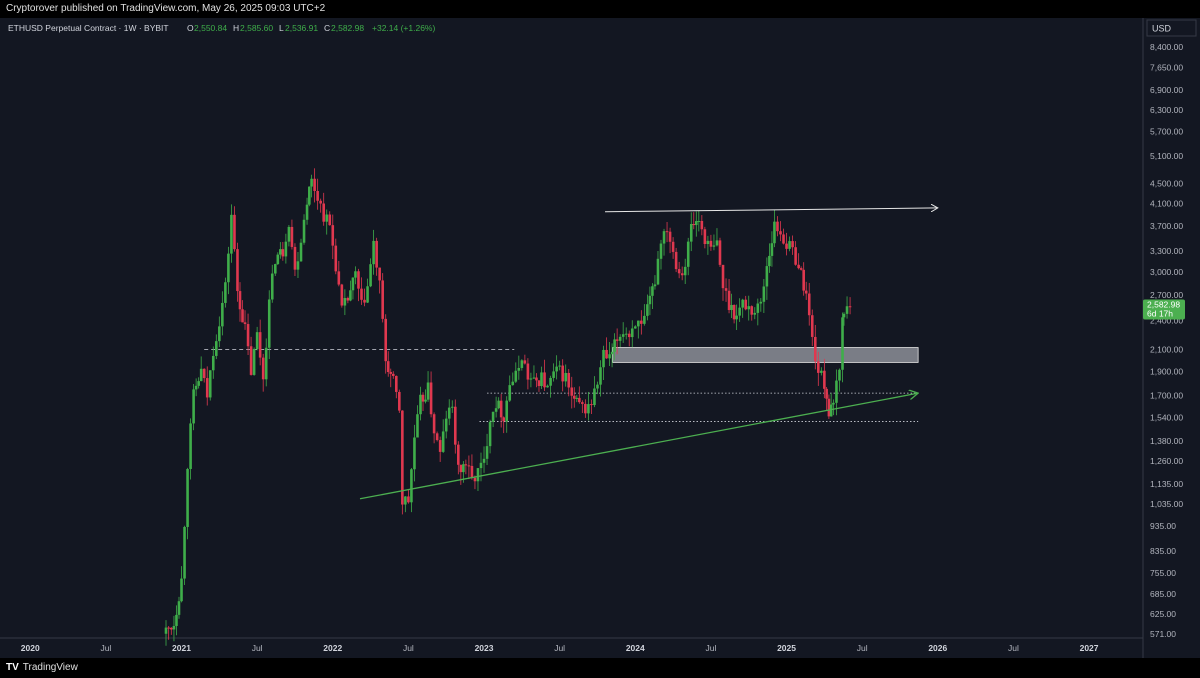 Image resolution: width=1200 pixels, height=678 pixels. What do you see at coordinates (1089, 648) in the screenshot?
I see `time-tick-label: 2027` at bounding box center [1089, 648].